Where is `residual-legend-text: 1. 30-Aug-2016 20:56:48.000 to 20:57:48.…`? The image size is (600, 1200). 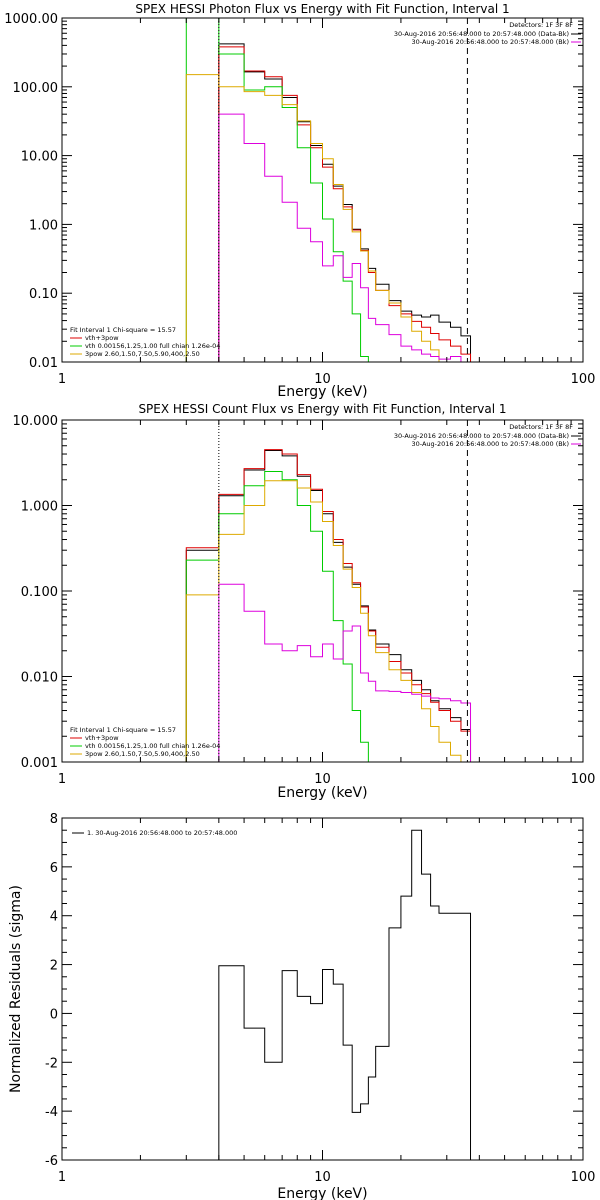 residual-legend-text: 1. 30-Aug-2016 20:56:48.000 to 20:57:48.… is located at coordinates (162, 833).